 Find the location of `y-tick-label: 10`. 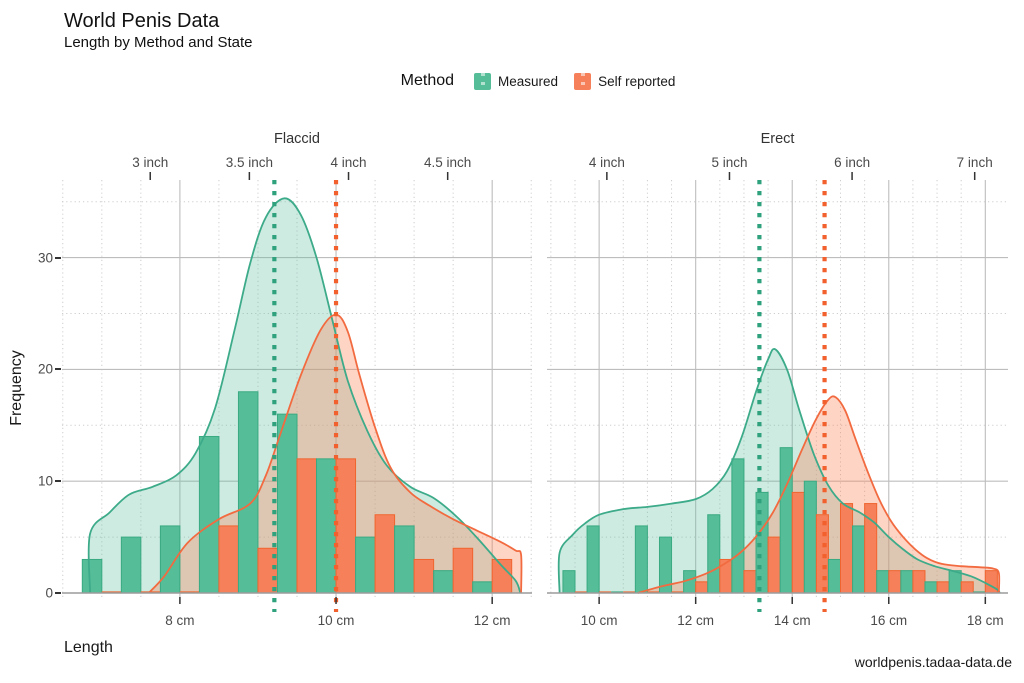

y-tick-label: 10 is located at coordinates (45, 481).